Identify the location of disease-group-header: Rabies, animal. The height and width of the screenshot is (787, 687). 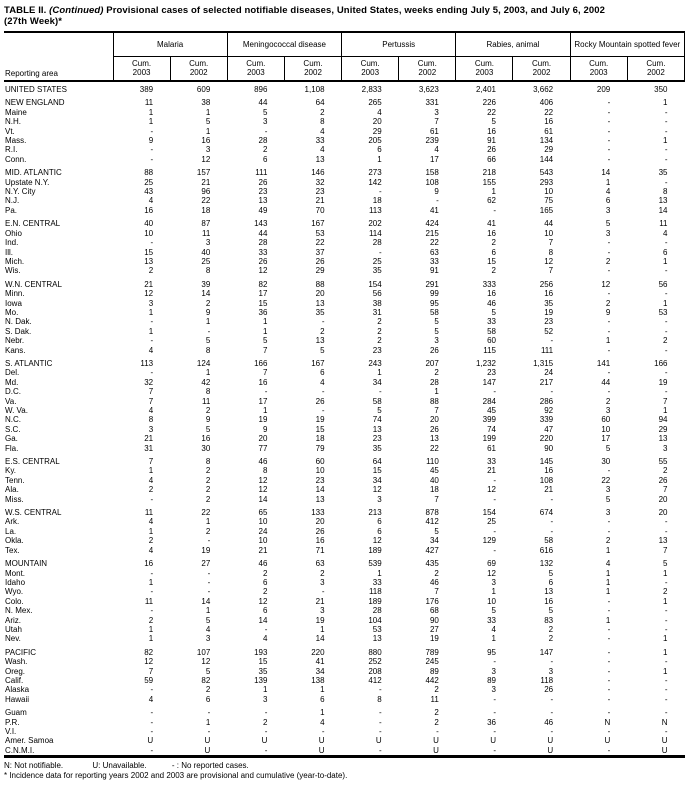
(513, 44).